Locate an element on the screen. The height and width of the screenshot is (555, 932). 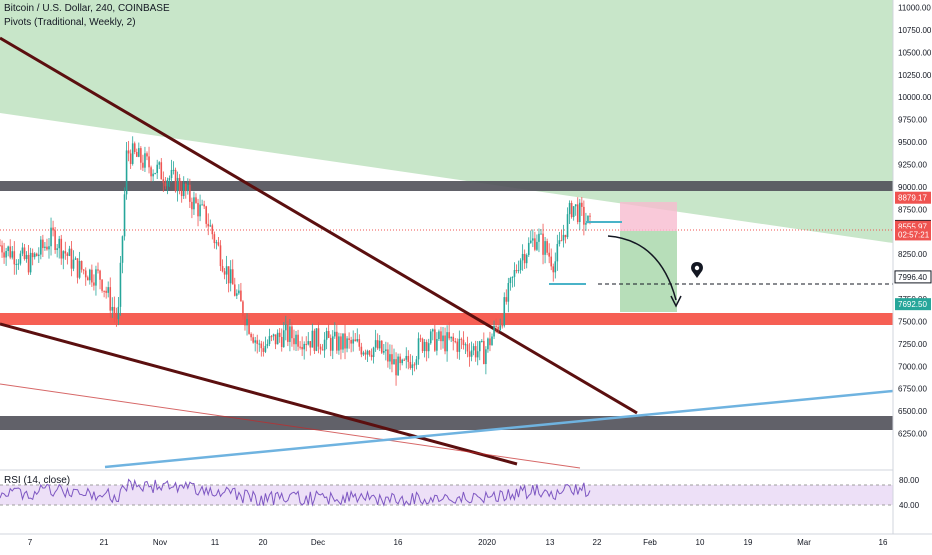
rsi-tick-40: 40.00 is located at coordinates (909, 505).